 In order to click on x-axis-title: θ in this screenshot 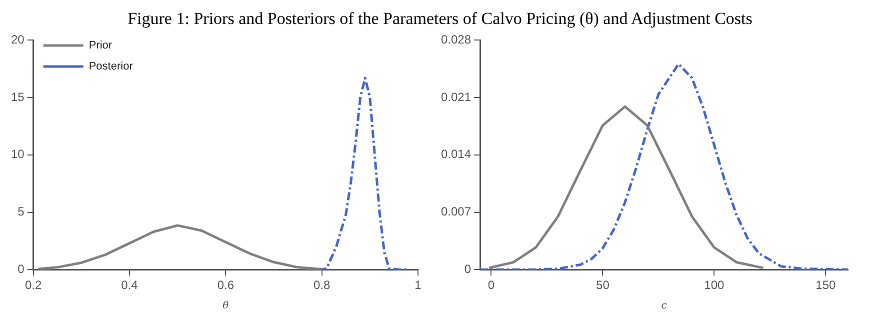, I will do `click(225, 306)`.